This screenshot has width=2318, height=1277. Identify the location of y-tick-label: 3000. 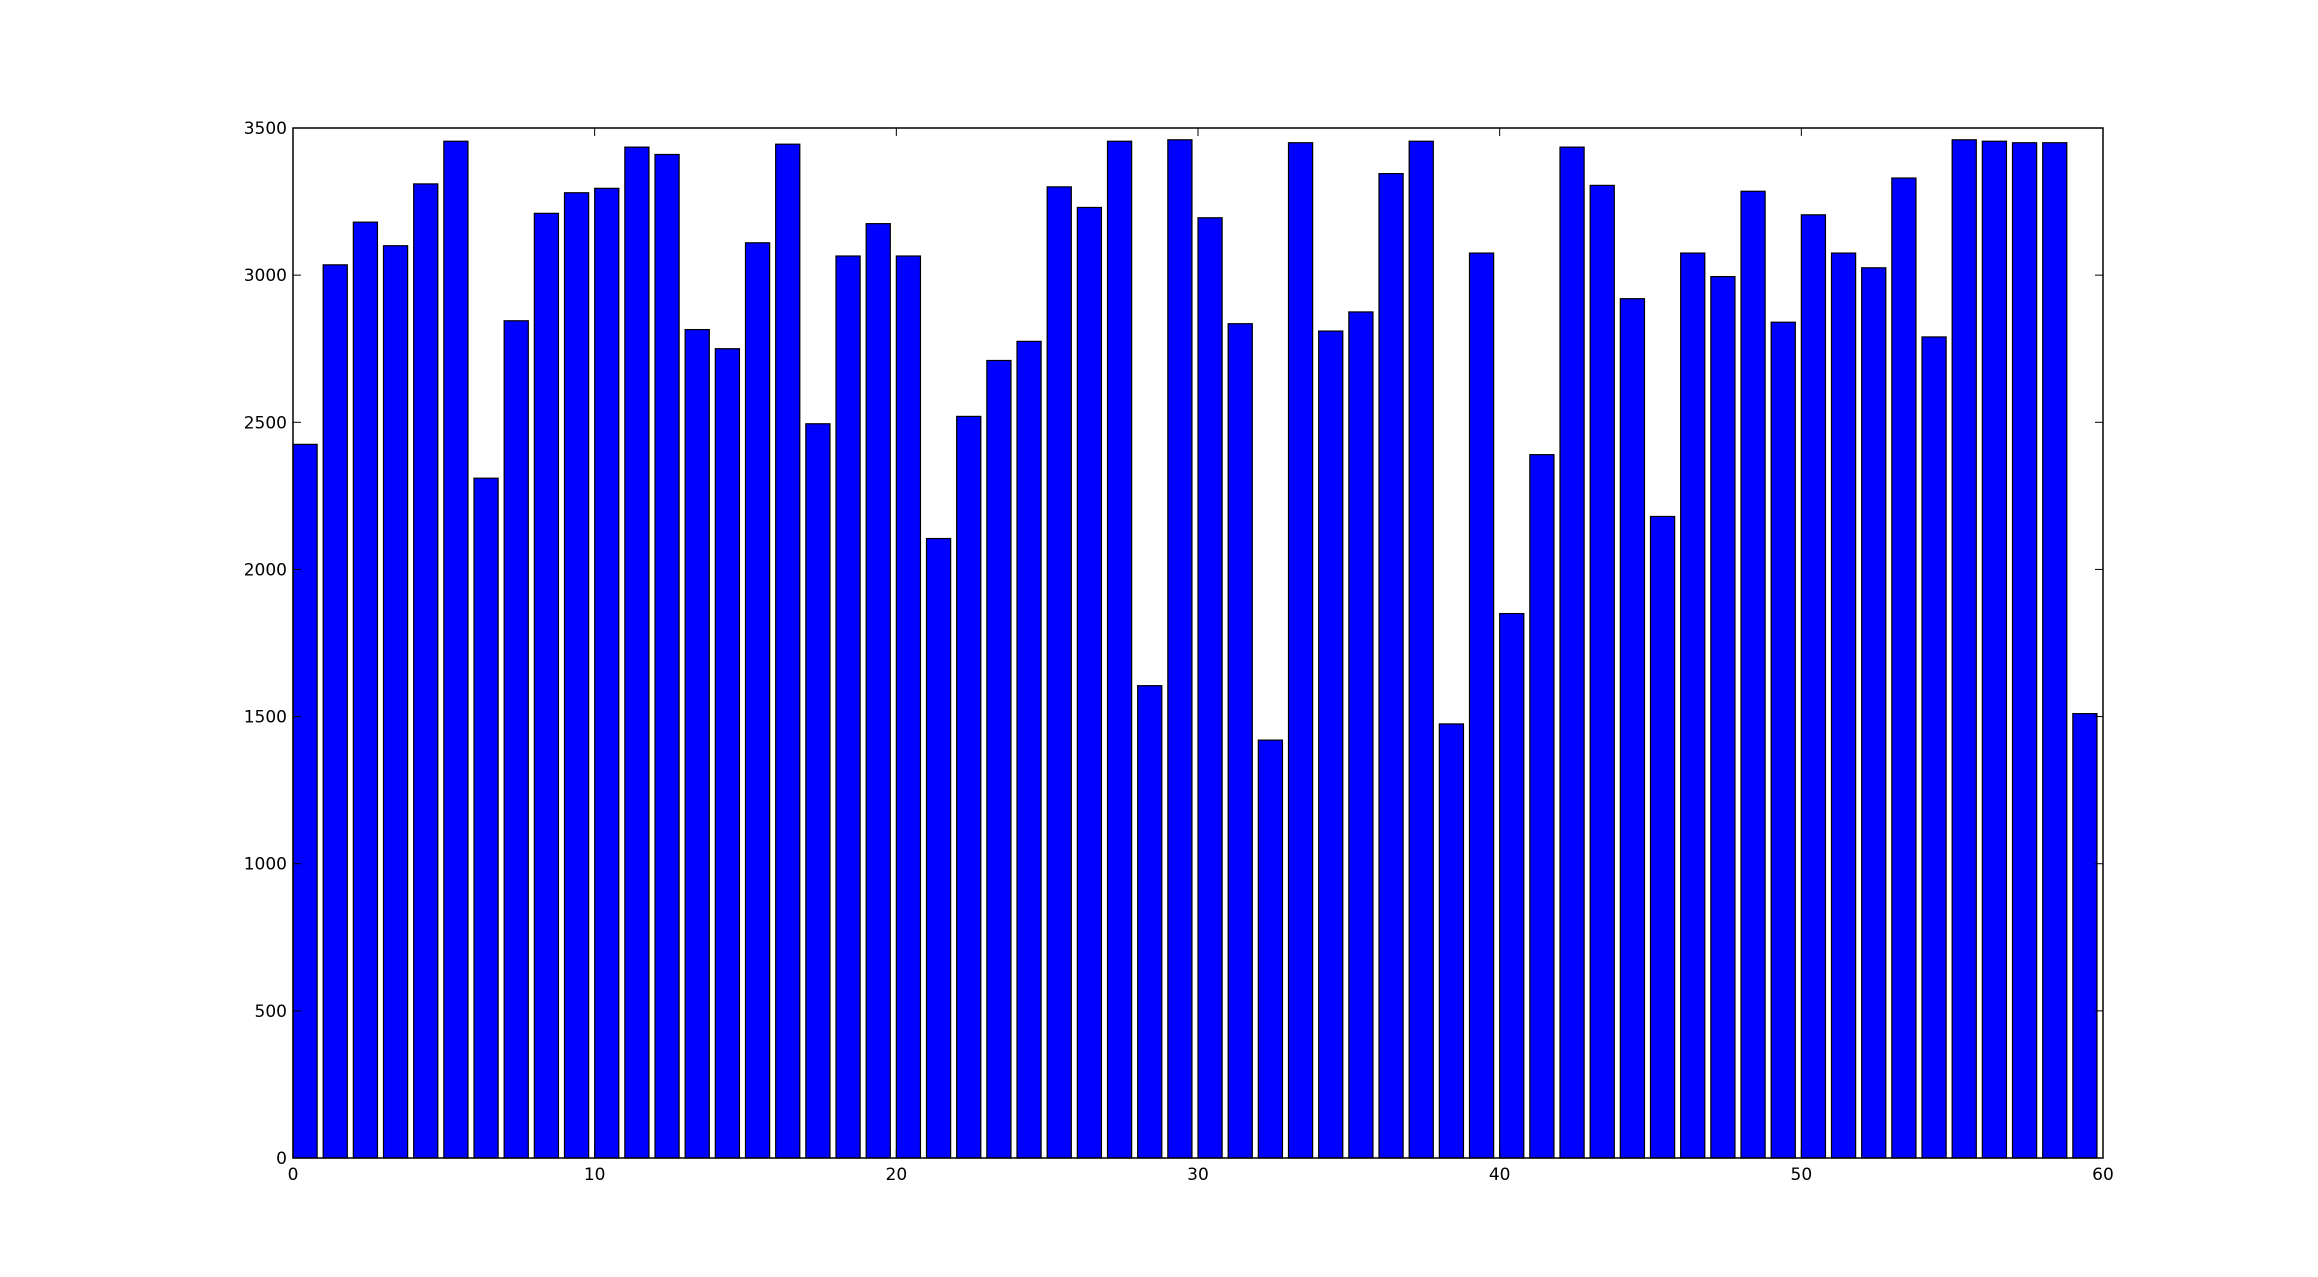
(265, 276).